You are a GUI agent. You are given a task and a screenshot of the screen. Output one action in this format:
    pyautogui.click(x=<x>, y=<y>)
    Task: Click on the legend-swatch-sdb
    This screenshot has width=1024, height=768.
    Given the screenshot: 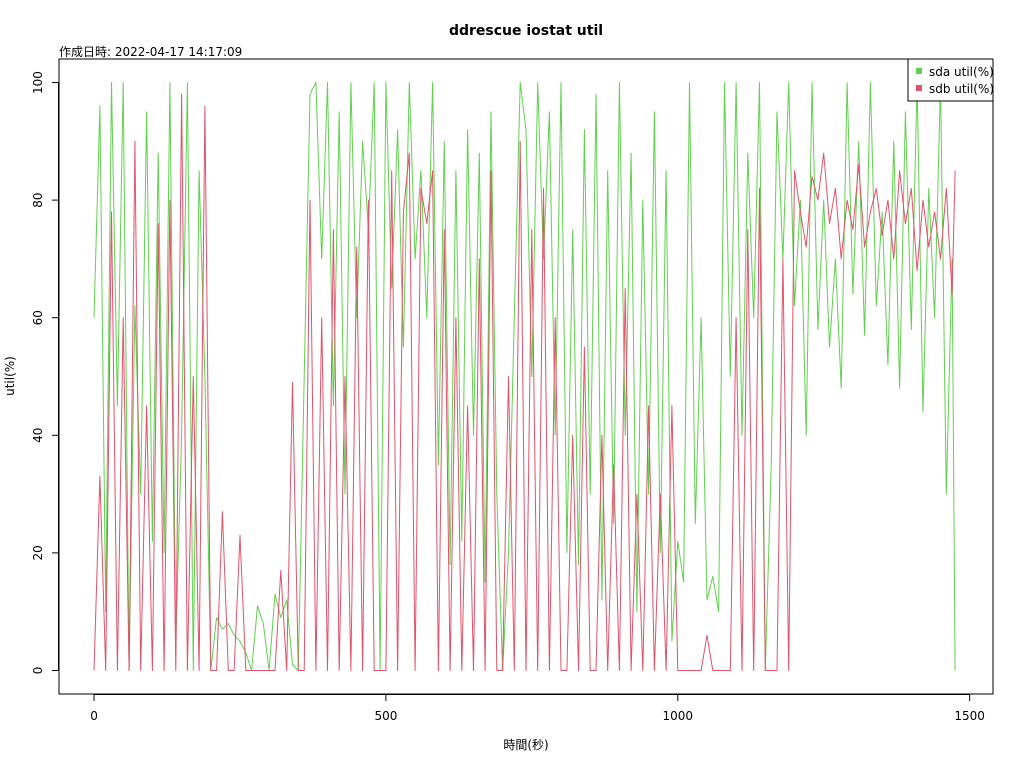 What is the action you would take?
    pyautogui.click(x=919, y=88)
    